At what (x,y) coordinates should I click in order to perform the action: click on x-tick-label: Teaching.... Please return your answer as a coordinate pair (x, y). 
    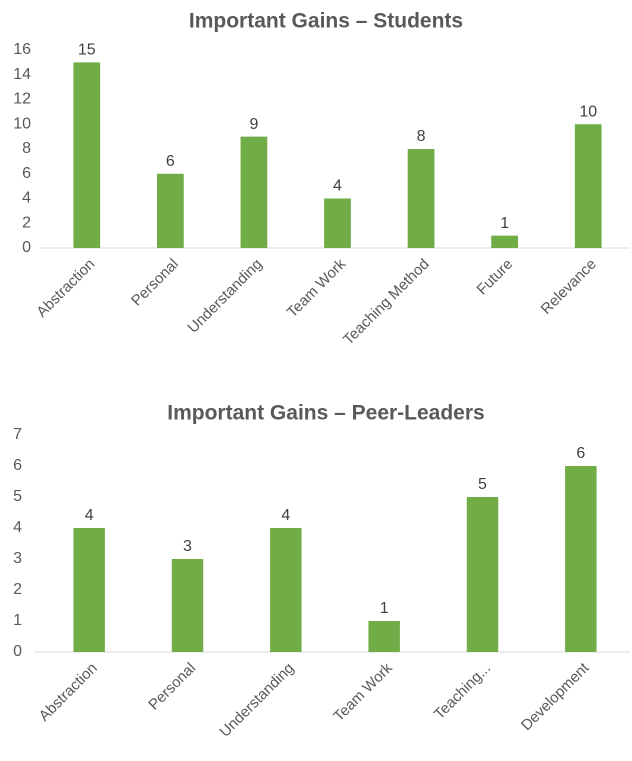
    Looking at the image, I should click on (462, 691).